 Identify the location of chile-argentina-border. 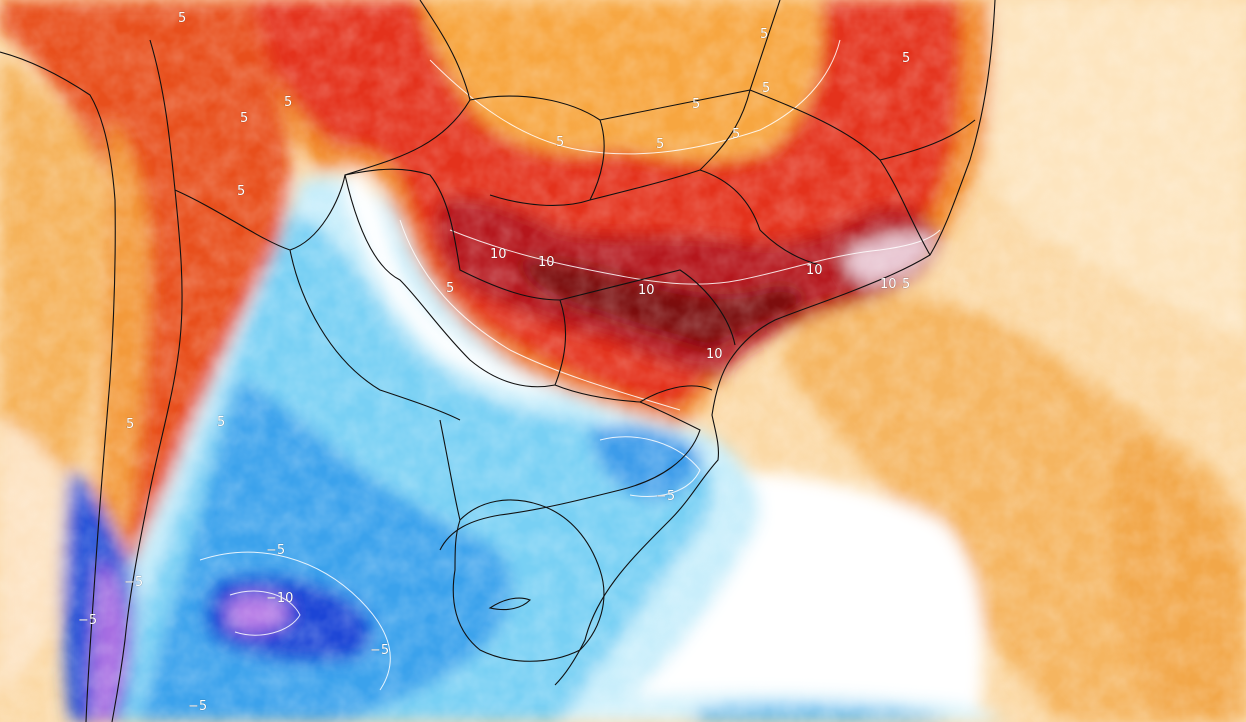
(147, 380).